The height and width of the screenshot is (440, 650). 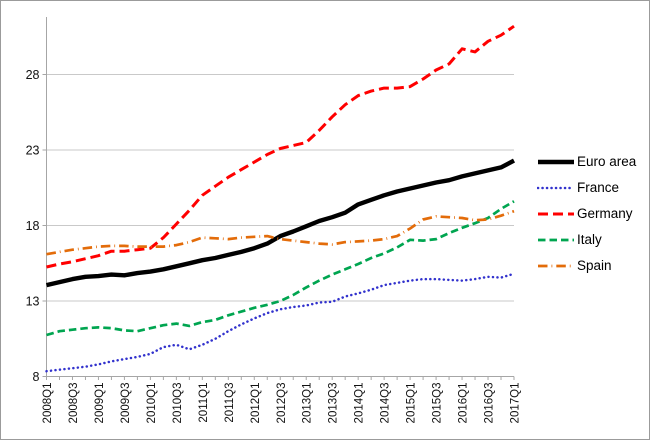 What do you see at coordinates (100, 403) in the screenshot?
I see `x-tick-label: 2009Q1` at bounding box center [100, 403].